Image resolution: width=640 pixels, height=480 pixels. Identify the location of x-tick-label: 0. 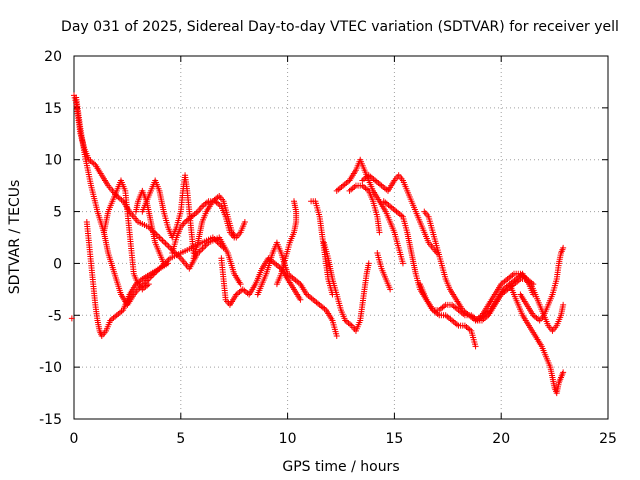
(74, 439).